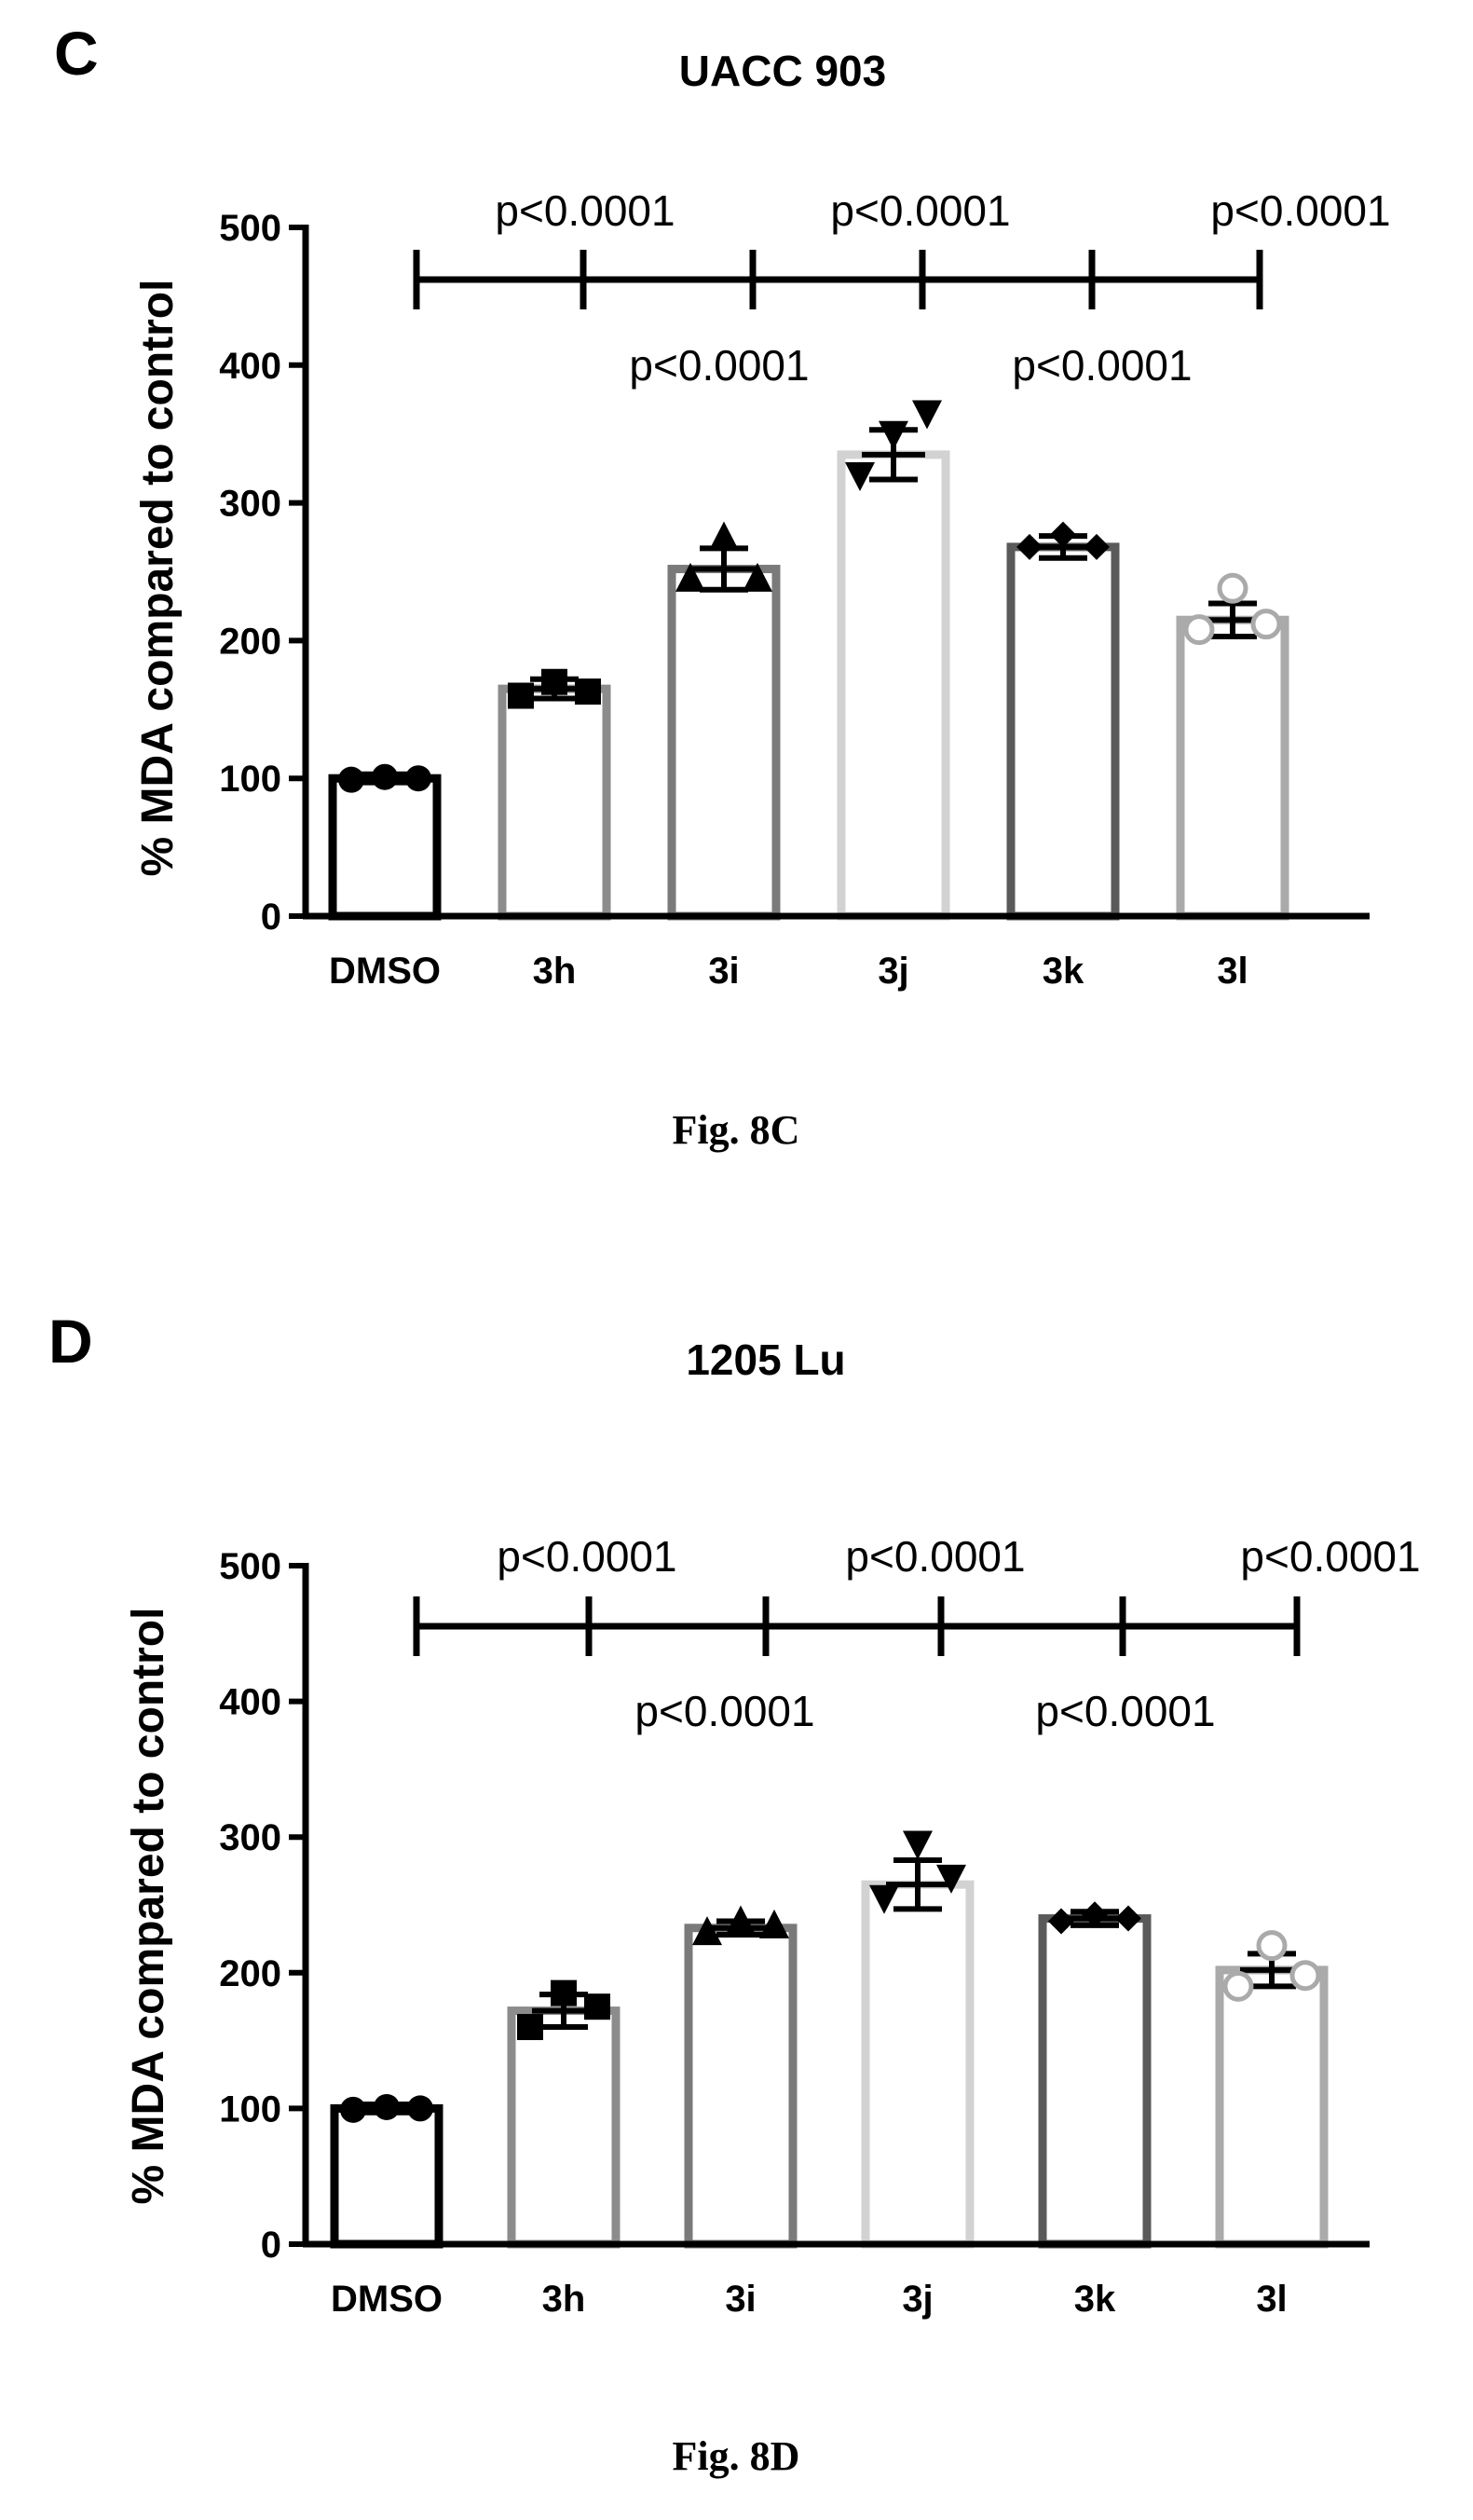 This screenshot has width=1473, height=2520. I want to click on panel-letter: D, so click(70, 1341).